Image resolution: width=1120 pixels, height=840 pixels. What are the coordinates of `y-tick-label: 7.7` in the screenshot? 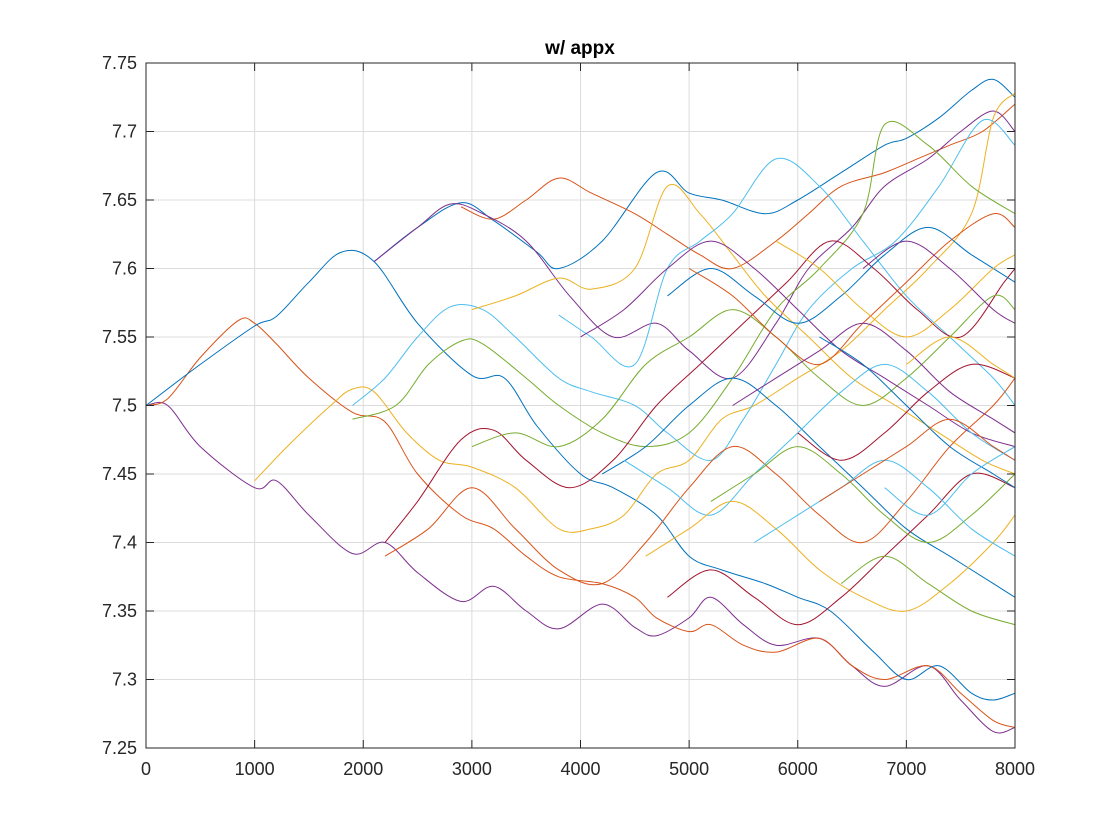 It's located at (124, 132).